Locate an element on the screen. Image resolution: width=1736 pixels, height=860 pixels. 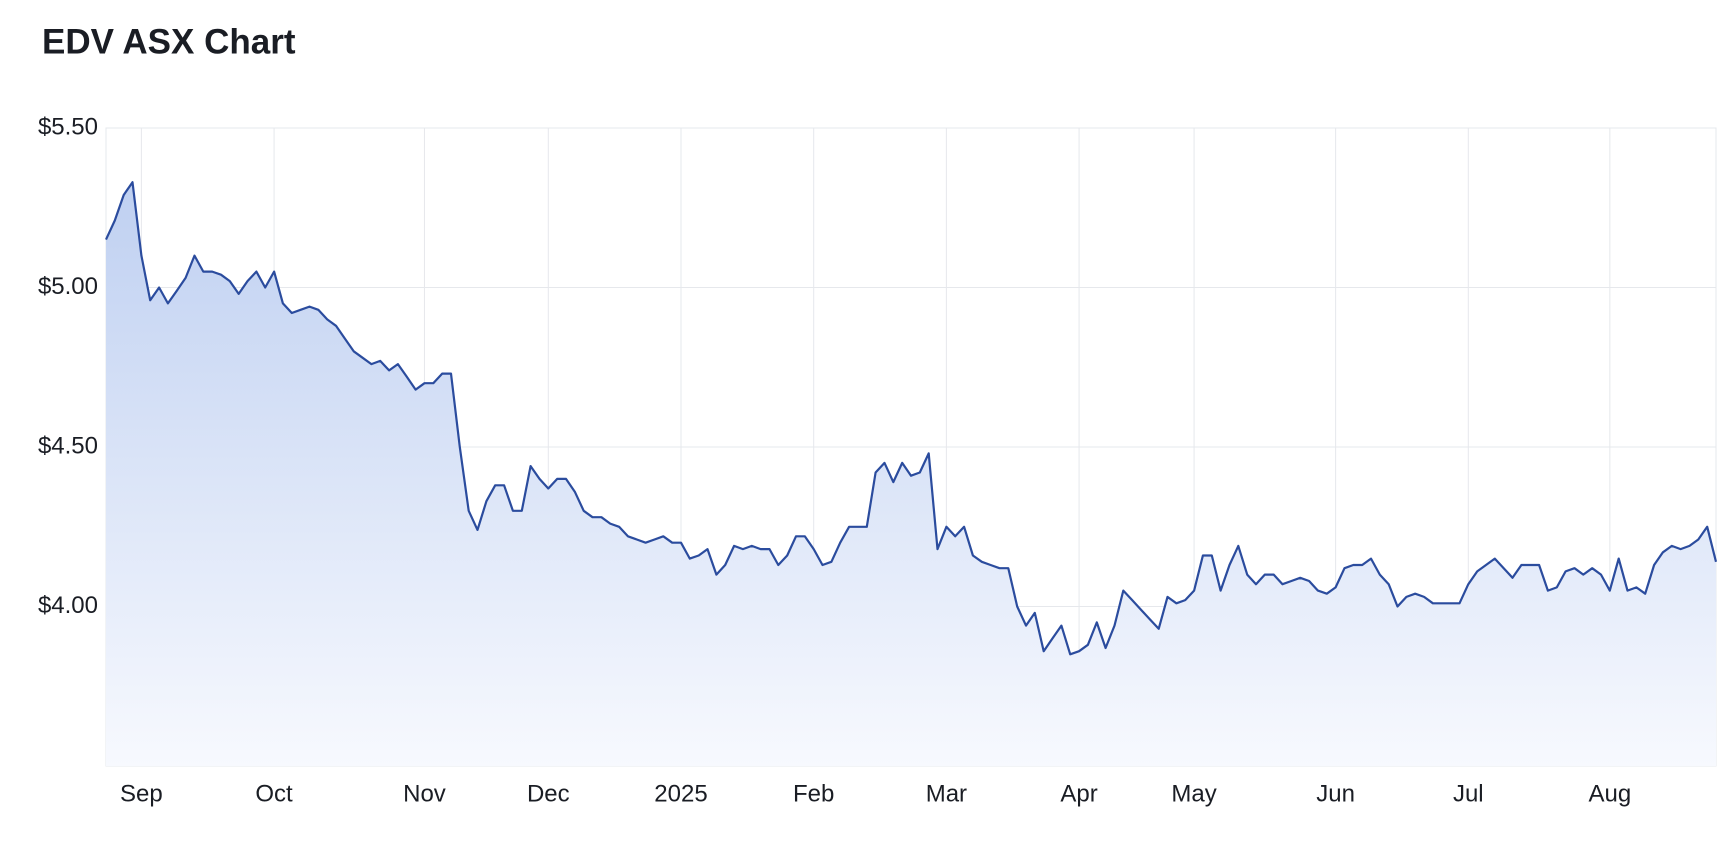
x-tick-label: Jul is located at coordinates (1468, 793).